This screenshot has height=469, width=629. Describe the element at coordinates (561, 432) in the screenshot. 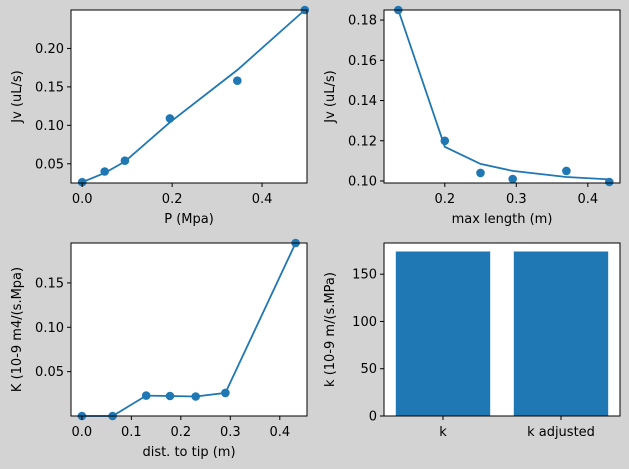

I see `x-tick-label: k adjusted` at that location.